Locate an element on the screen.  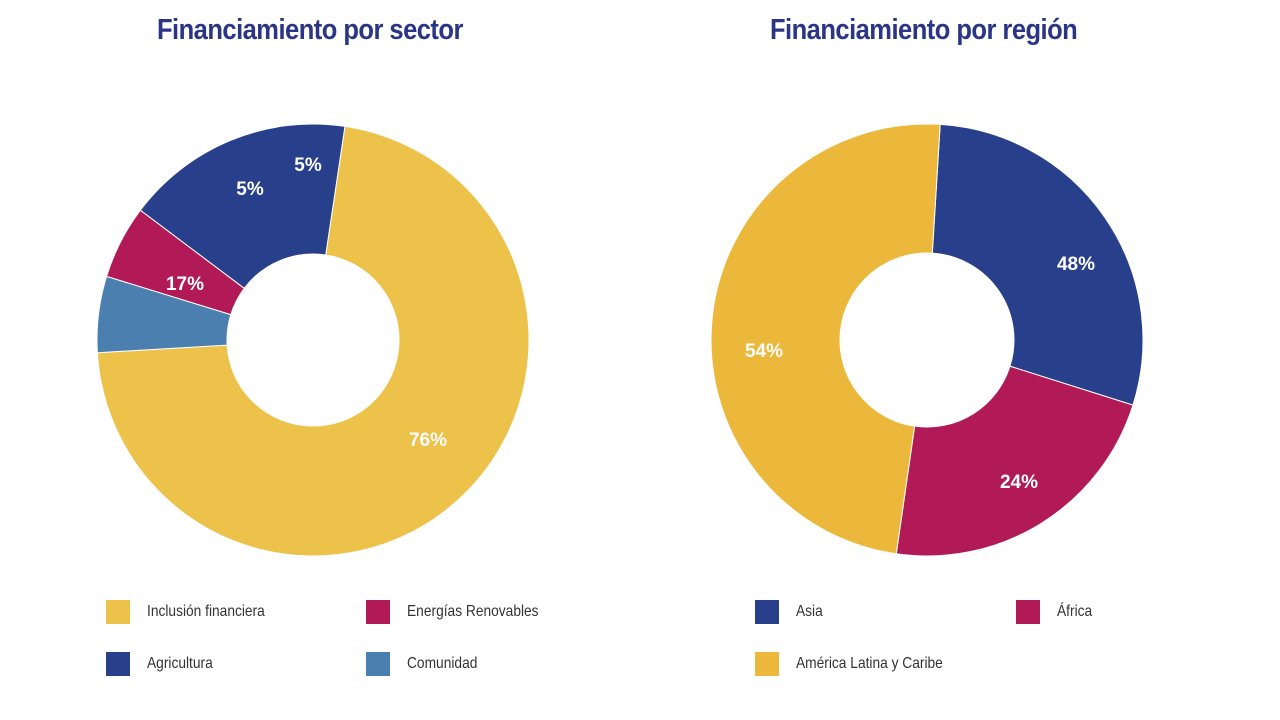
legend-label: Asia is located at coordinates (809, 611).